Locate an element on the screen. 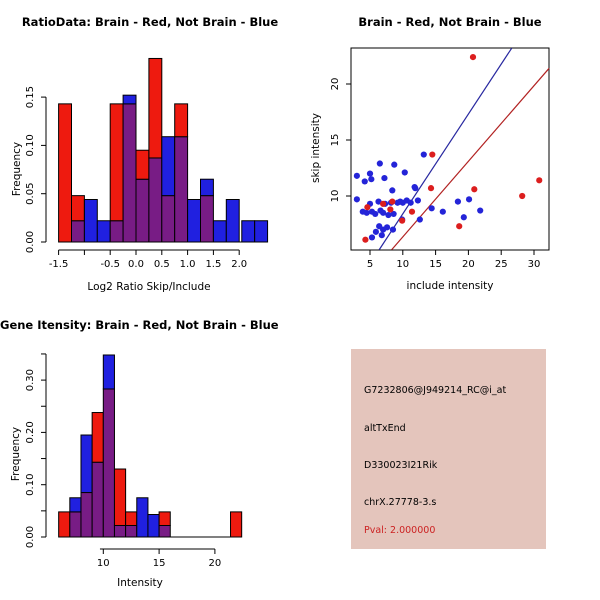 The image size is (600, 600). x-tick-label: -1.5 is located at coordinates (59, 264).